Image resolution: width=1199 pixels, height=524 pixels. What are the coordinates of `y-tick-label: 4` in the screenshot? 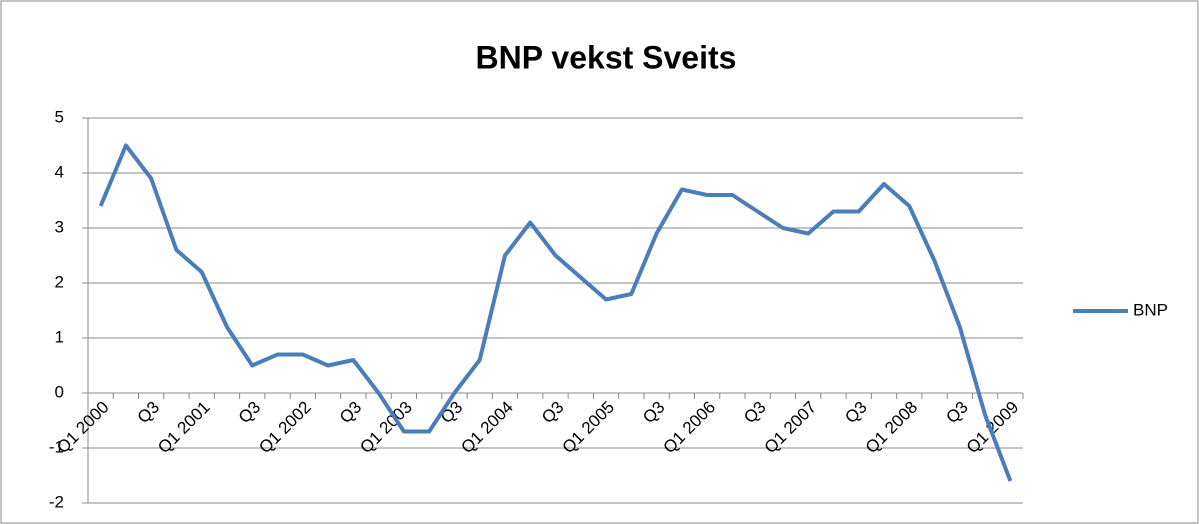 It's located at (59, 171).